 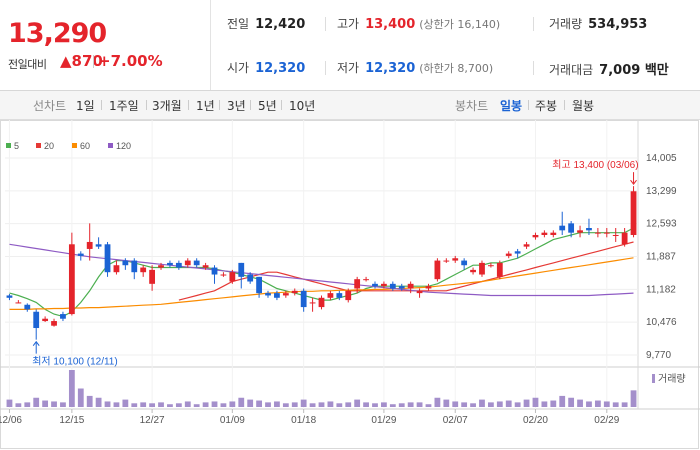 I want to click on change-value: ▲870, so click(x=81, y=61).